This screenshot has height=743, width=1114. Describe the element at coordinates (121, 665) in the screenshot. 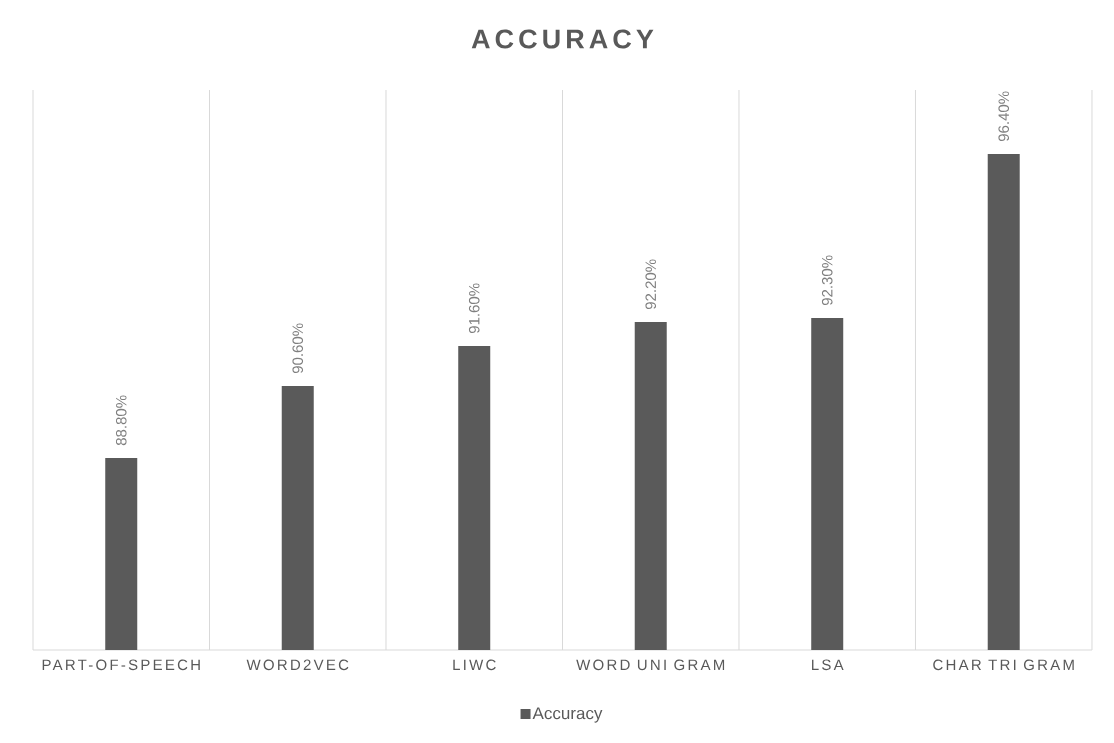

I see `x-tick-label: PART-OF-SPEECH` at that location.